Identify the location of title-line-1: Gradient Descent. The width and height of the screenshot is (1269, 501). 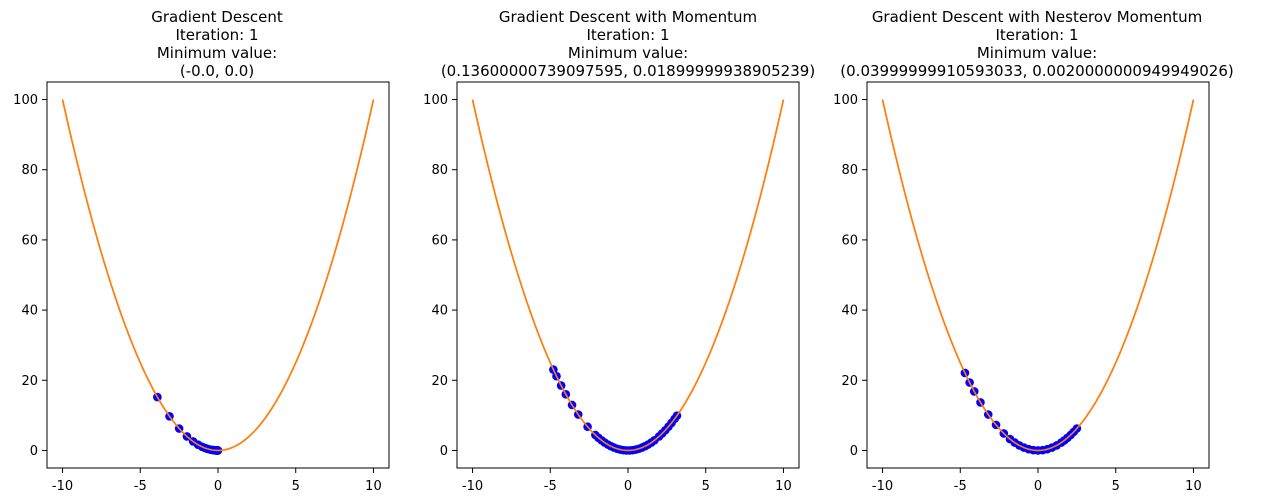
(217, 17).